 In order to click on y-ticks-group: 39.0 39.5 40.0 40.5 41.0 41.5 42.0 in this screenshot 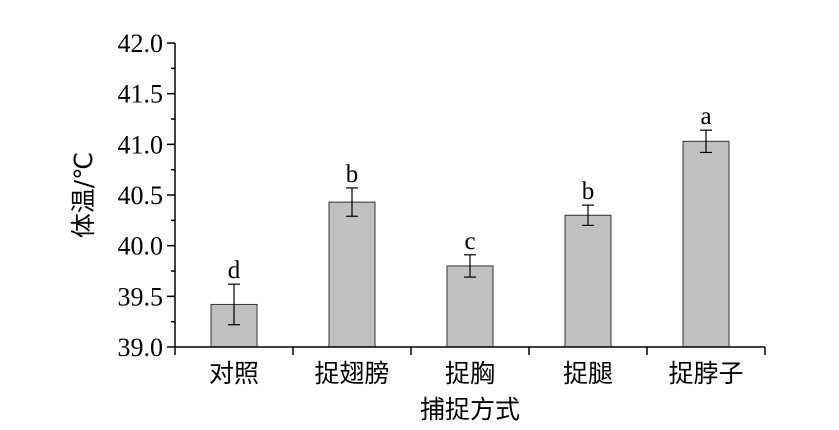, I will do `click(146, 195)`.